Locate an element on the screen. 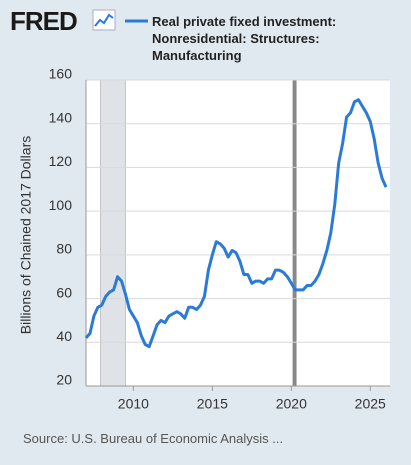  y-tick-label: 80 is located at coordinates (64, 249).